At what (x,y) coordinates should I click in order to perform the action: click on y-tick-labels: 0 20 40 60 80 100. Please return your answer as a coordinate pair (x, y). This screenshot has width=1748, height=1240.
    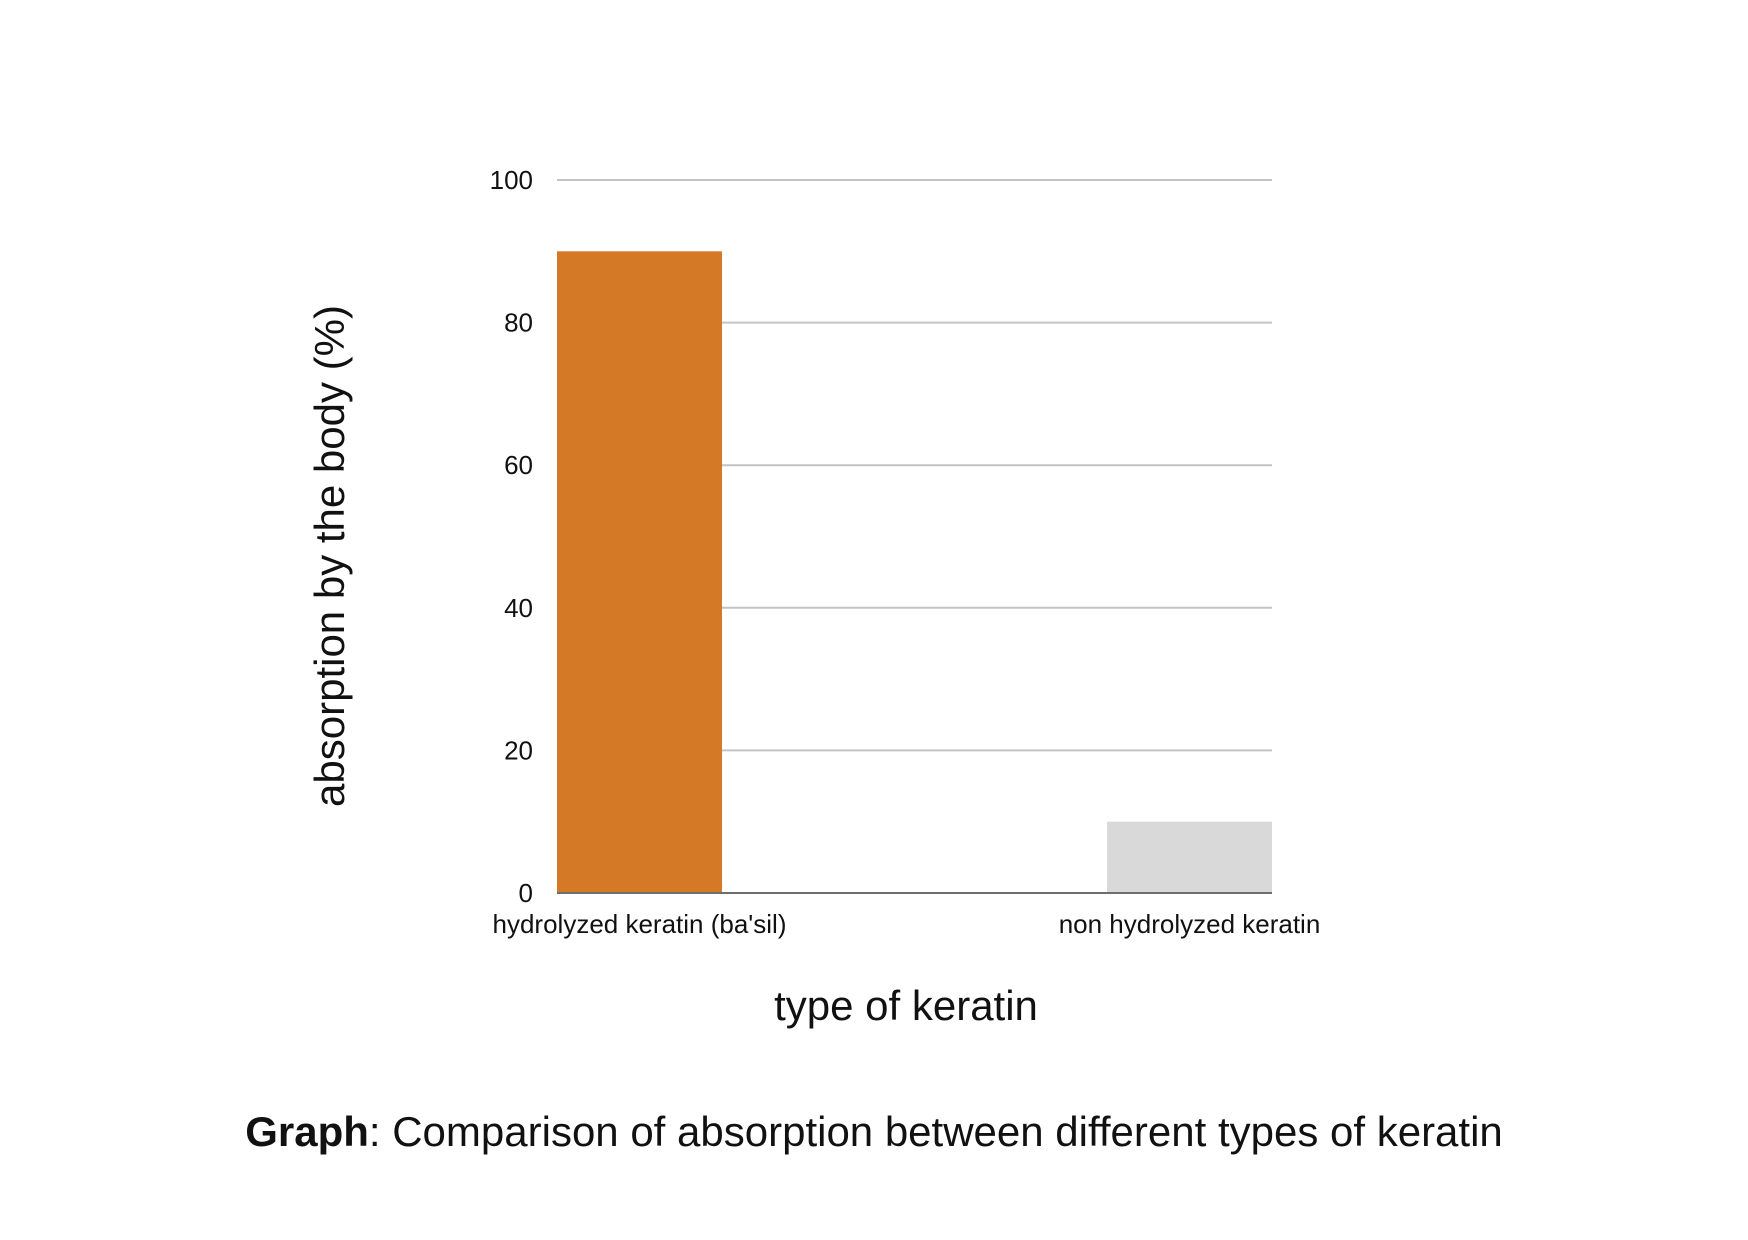
    Looking at the image, I should click on (511, 536).